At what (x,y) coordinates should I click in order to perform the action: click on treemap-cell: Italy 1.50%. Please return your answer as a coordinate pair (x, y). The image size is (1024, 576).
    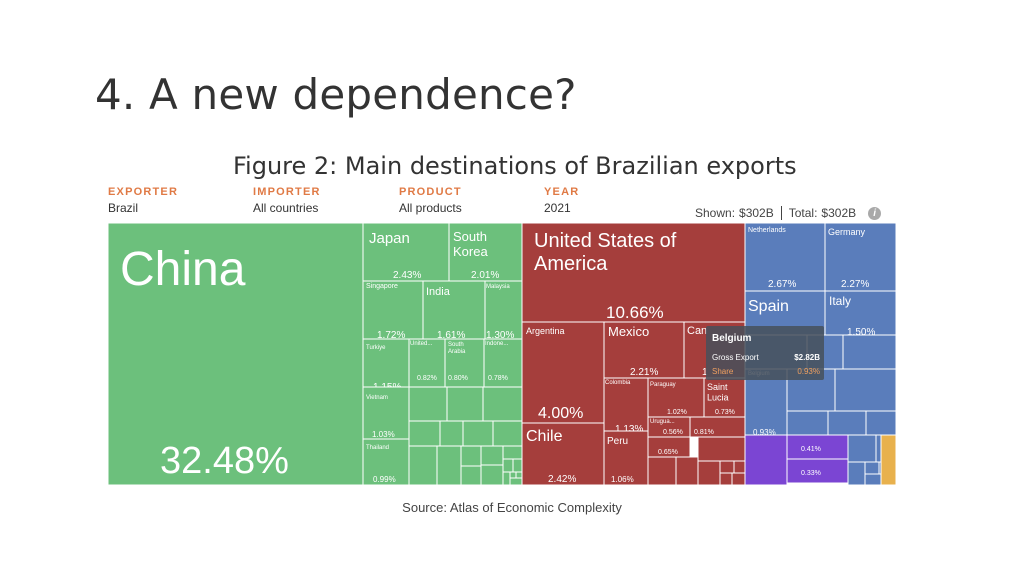
    Looking at the image, I should click on (860, 314).